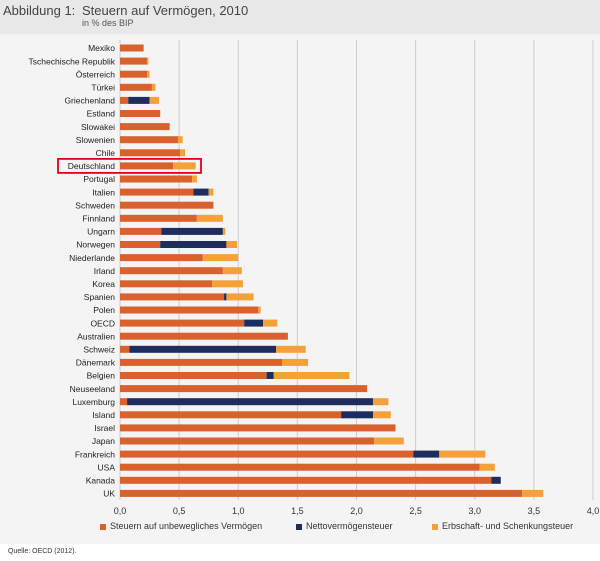 The height and width of the screenshot is (561, 600). I want to click on category-label: Neuseeland, so click(93, 389).